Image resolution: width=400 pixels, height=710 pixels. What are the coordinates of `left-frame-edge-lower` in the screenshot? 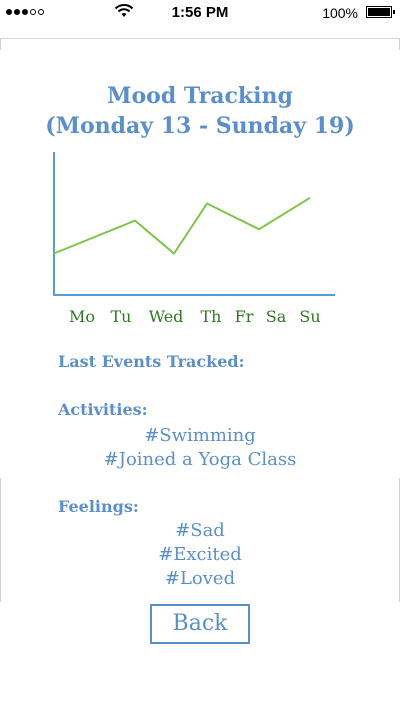 It's located at (0, 540).